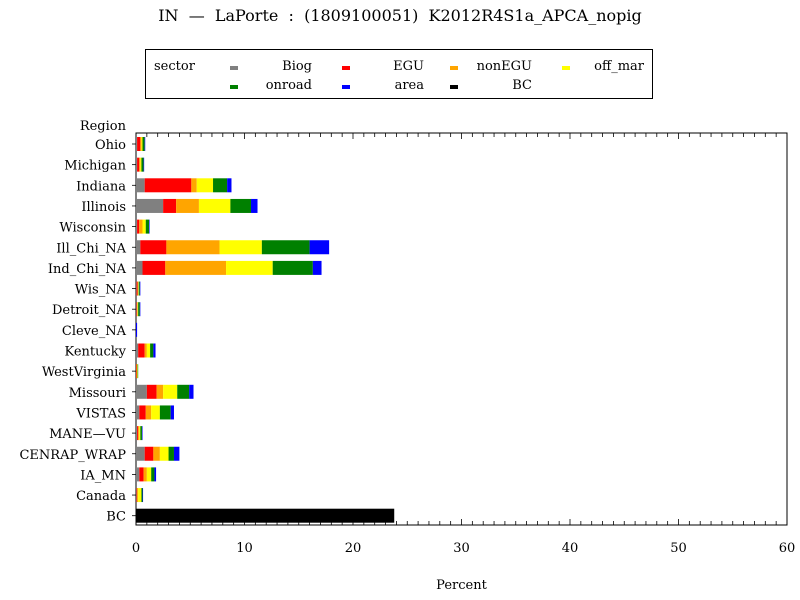 This screenshot has width=800, height=600. What do you see at coordinates (244, 548) in the screenshot?
I see `x-tick-label: 10` at bounding box center [244, 548].